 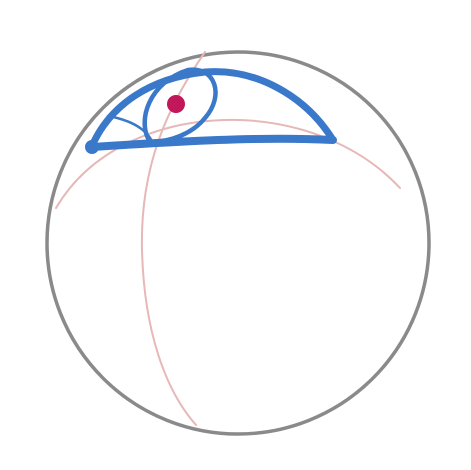 What do you see at coordinates (228, 163) in the screenshot?
I see `horizontal-guide-curve` at bounding box center [228, 163].